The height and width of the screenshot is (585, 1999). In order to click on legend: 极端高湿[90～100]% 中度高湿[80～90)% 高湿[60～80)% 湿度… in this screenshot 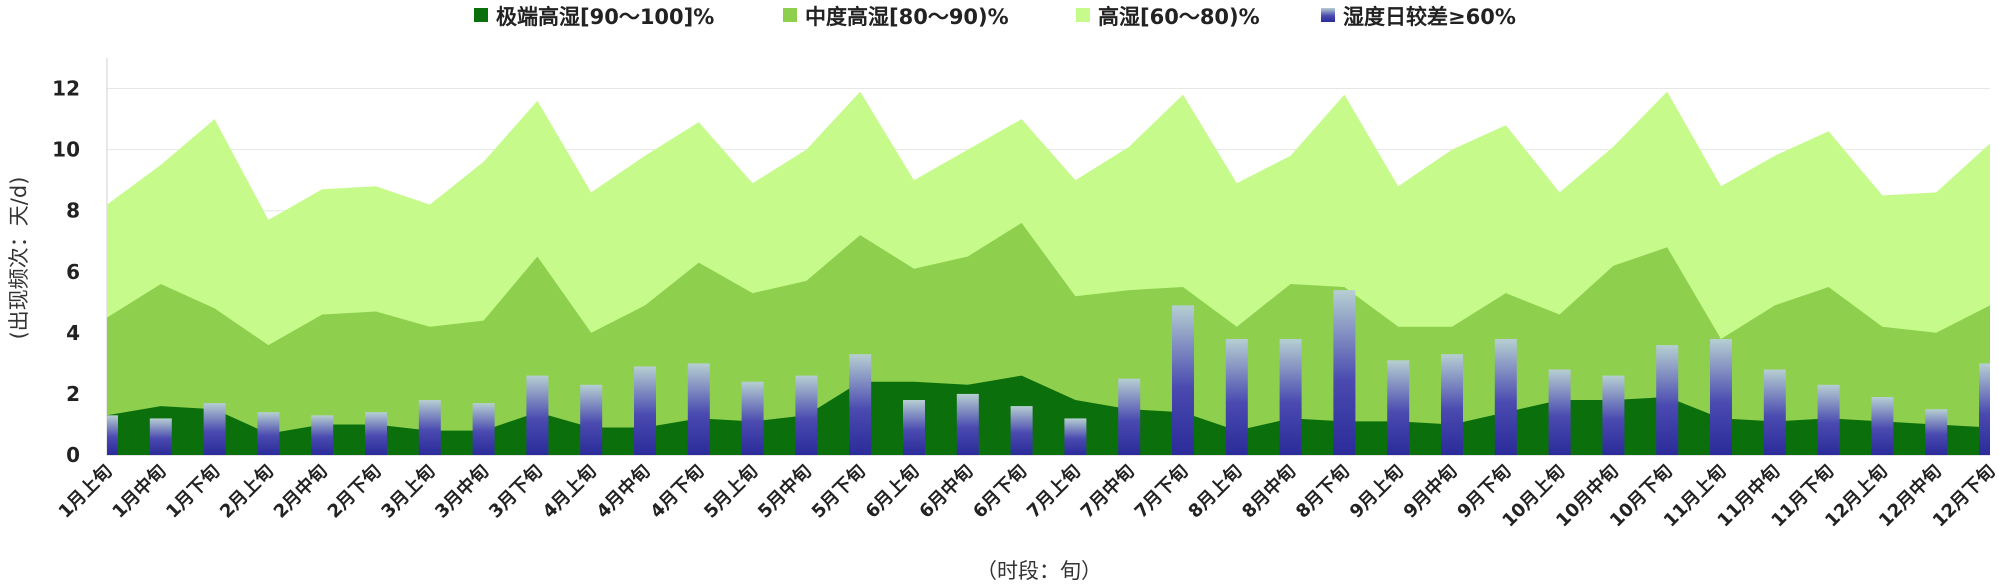, I will do `click(995, 17)`.